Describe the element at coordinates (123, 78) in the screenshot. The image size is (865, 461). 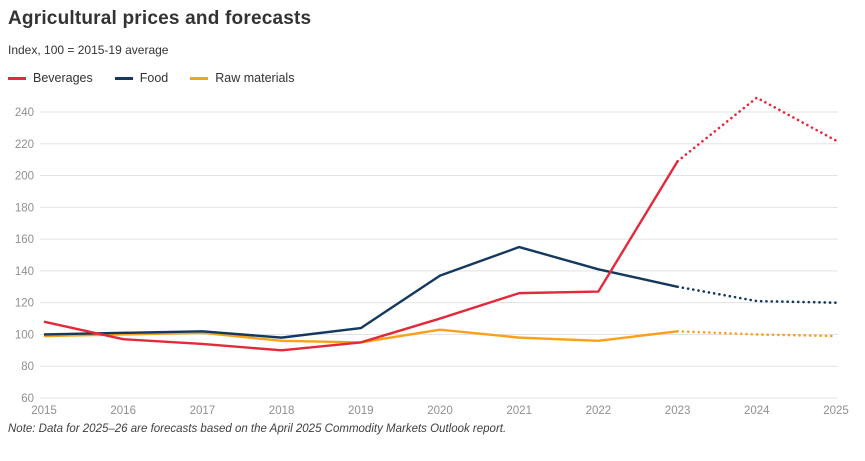
I see `food-line-swatch-icon` at that location.